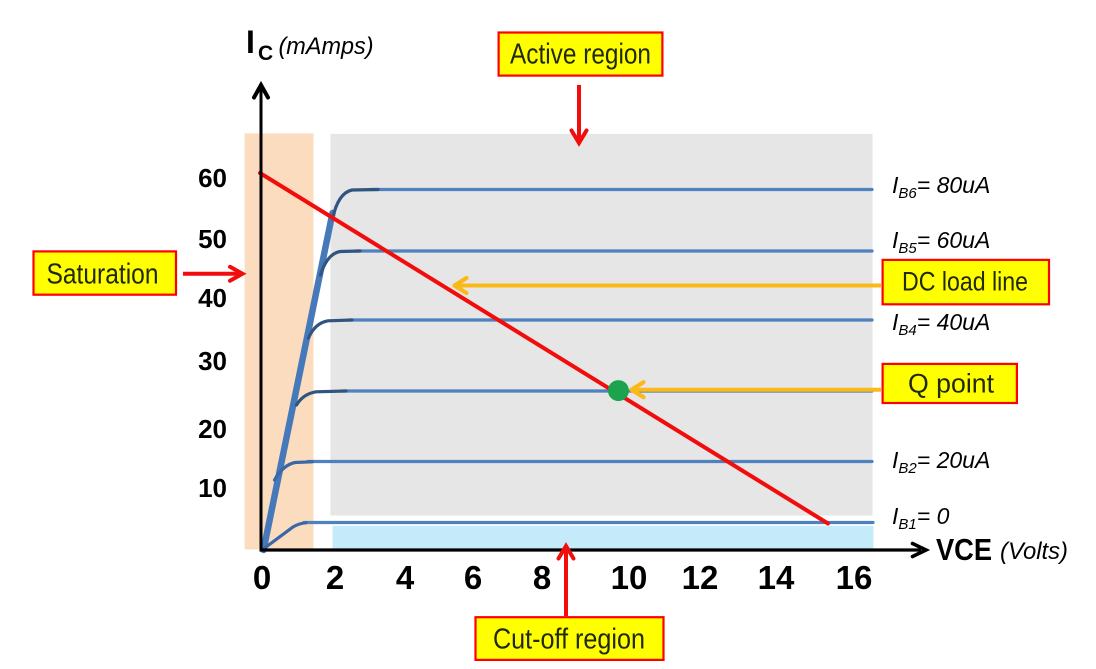 Image resolution: width=1096 pixels, height=669 pixels. I want to click on svg-text: (Volts), so click(1034, 551).